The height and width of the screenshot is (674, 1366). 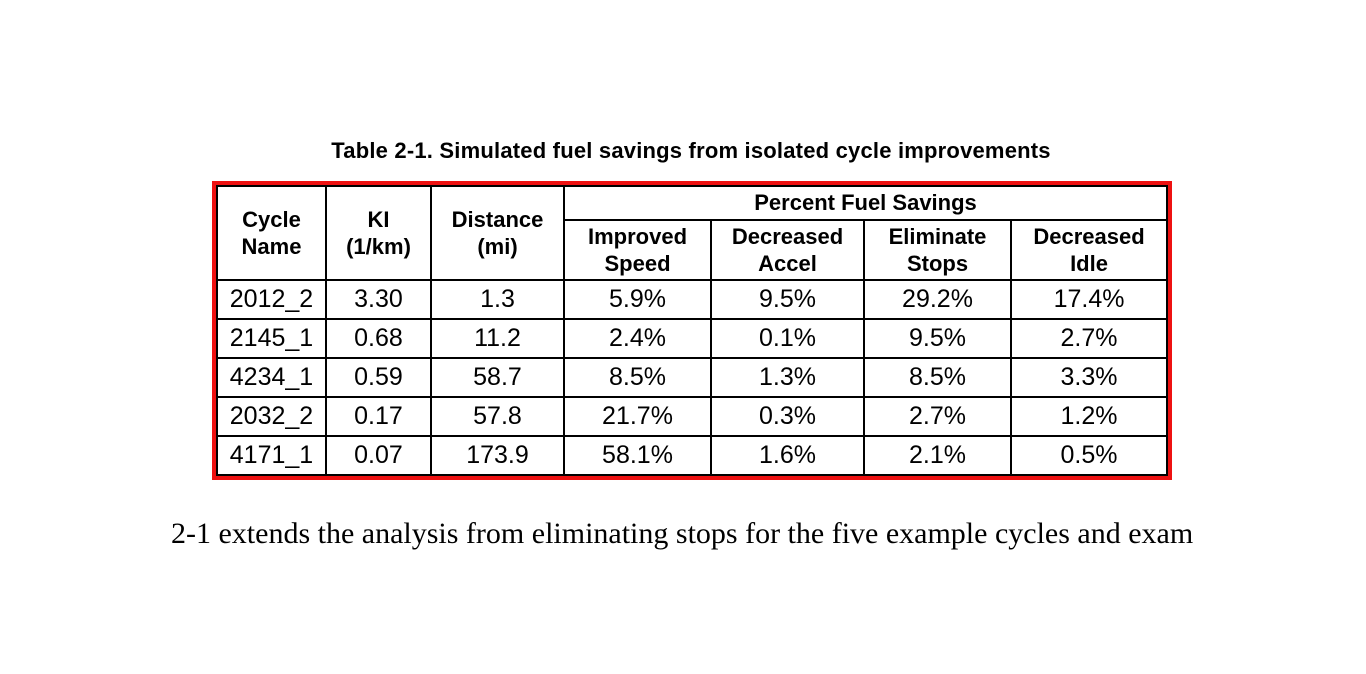 What do you see at coordinates (378, 338) in the screenshot?
I see `cell-ki: 0.68` at bounding box center [378, 338].